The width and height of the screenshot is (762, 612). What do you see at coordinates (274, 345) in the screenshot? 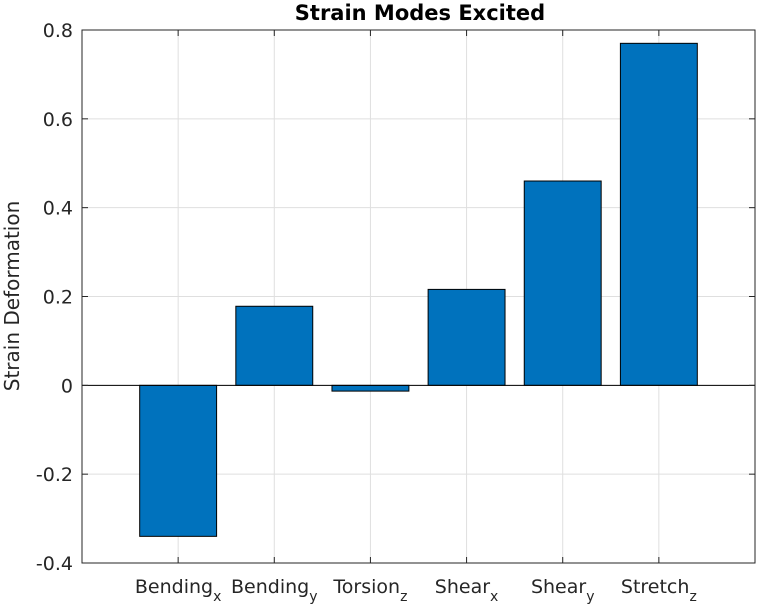
I see `bar-bending-y` at bounding box center [274, 345].